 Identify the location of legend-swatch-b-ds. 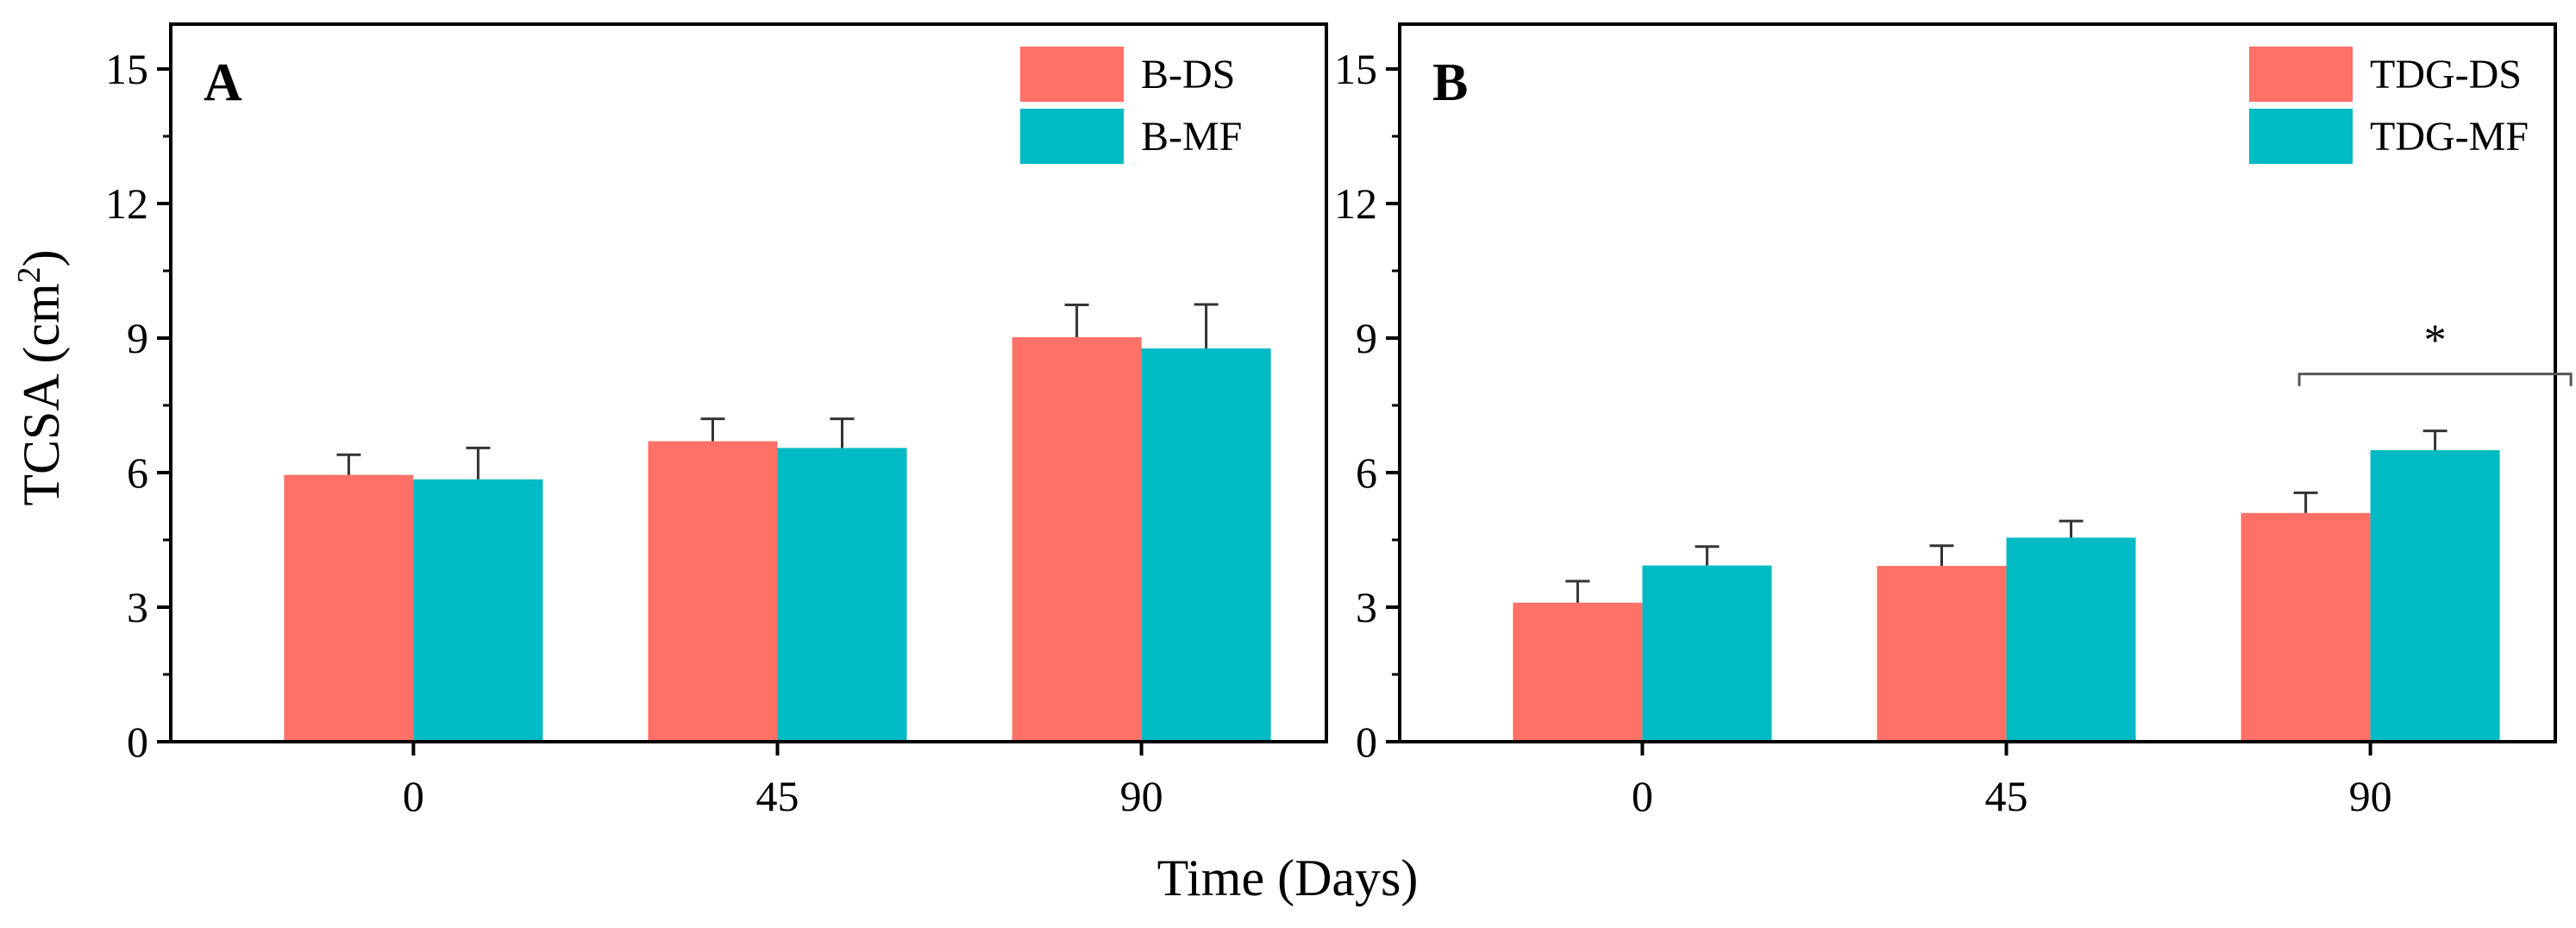
(1072, 74).